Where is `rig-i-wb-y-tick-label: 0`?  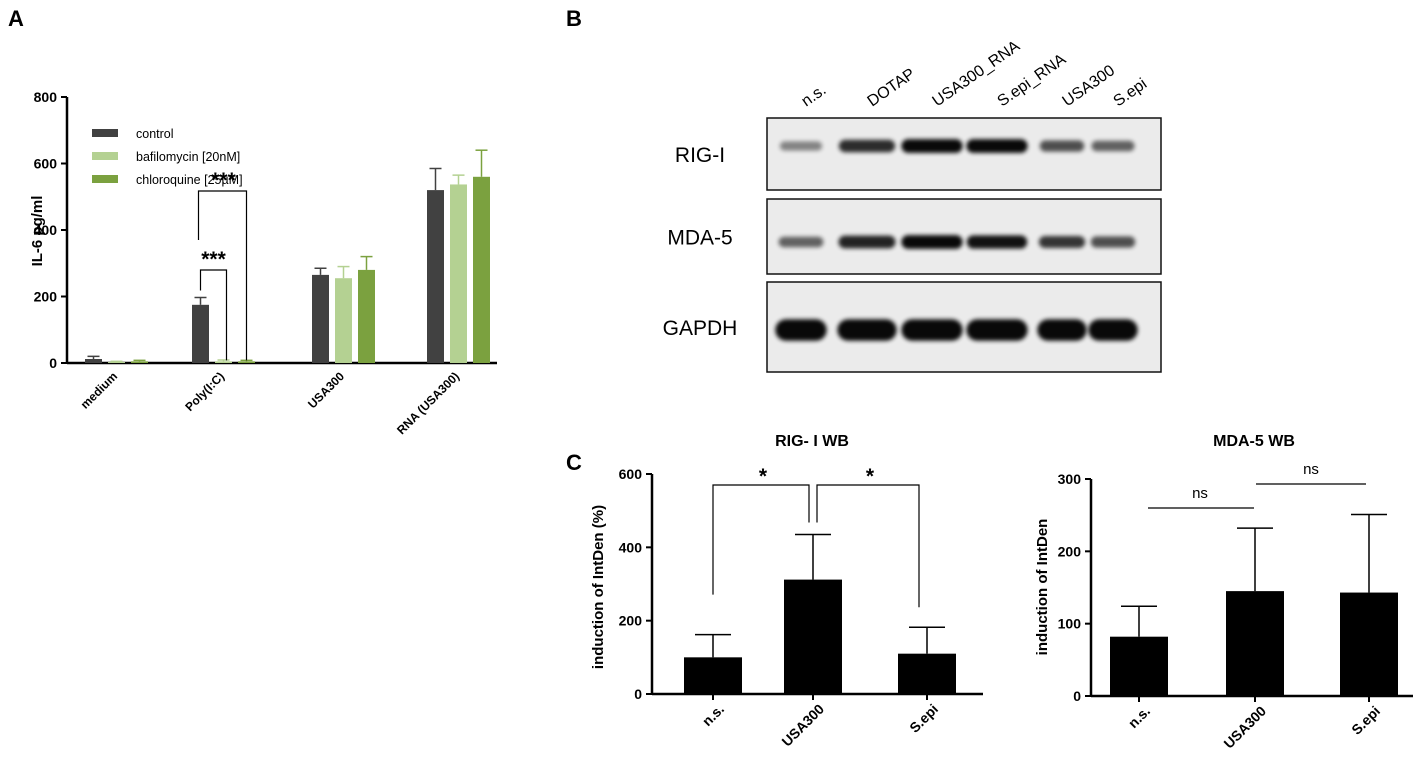 rig-i-wb-y-tick-label: 0 is located at coordinates (638, 694).